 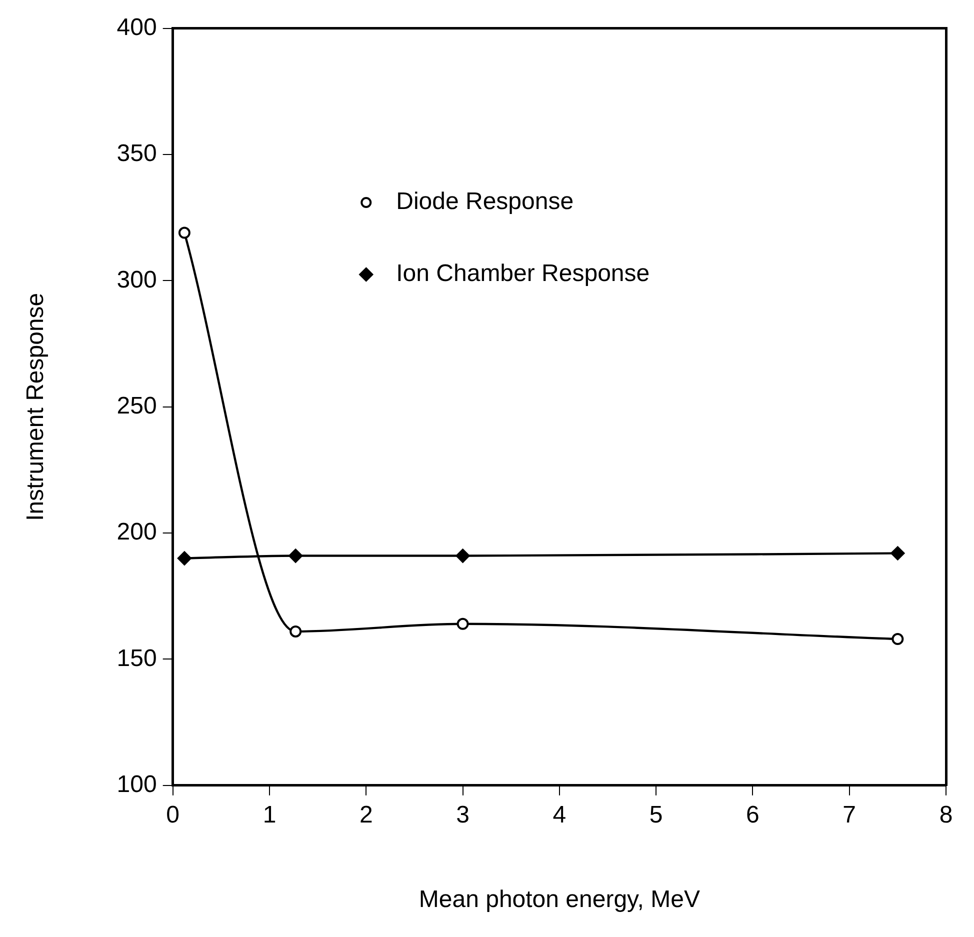 I want to click on x-tick-label: 1, so click(x=269, y=814).